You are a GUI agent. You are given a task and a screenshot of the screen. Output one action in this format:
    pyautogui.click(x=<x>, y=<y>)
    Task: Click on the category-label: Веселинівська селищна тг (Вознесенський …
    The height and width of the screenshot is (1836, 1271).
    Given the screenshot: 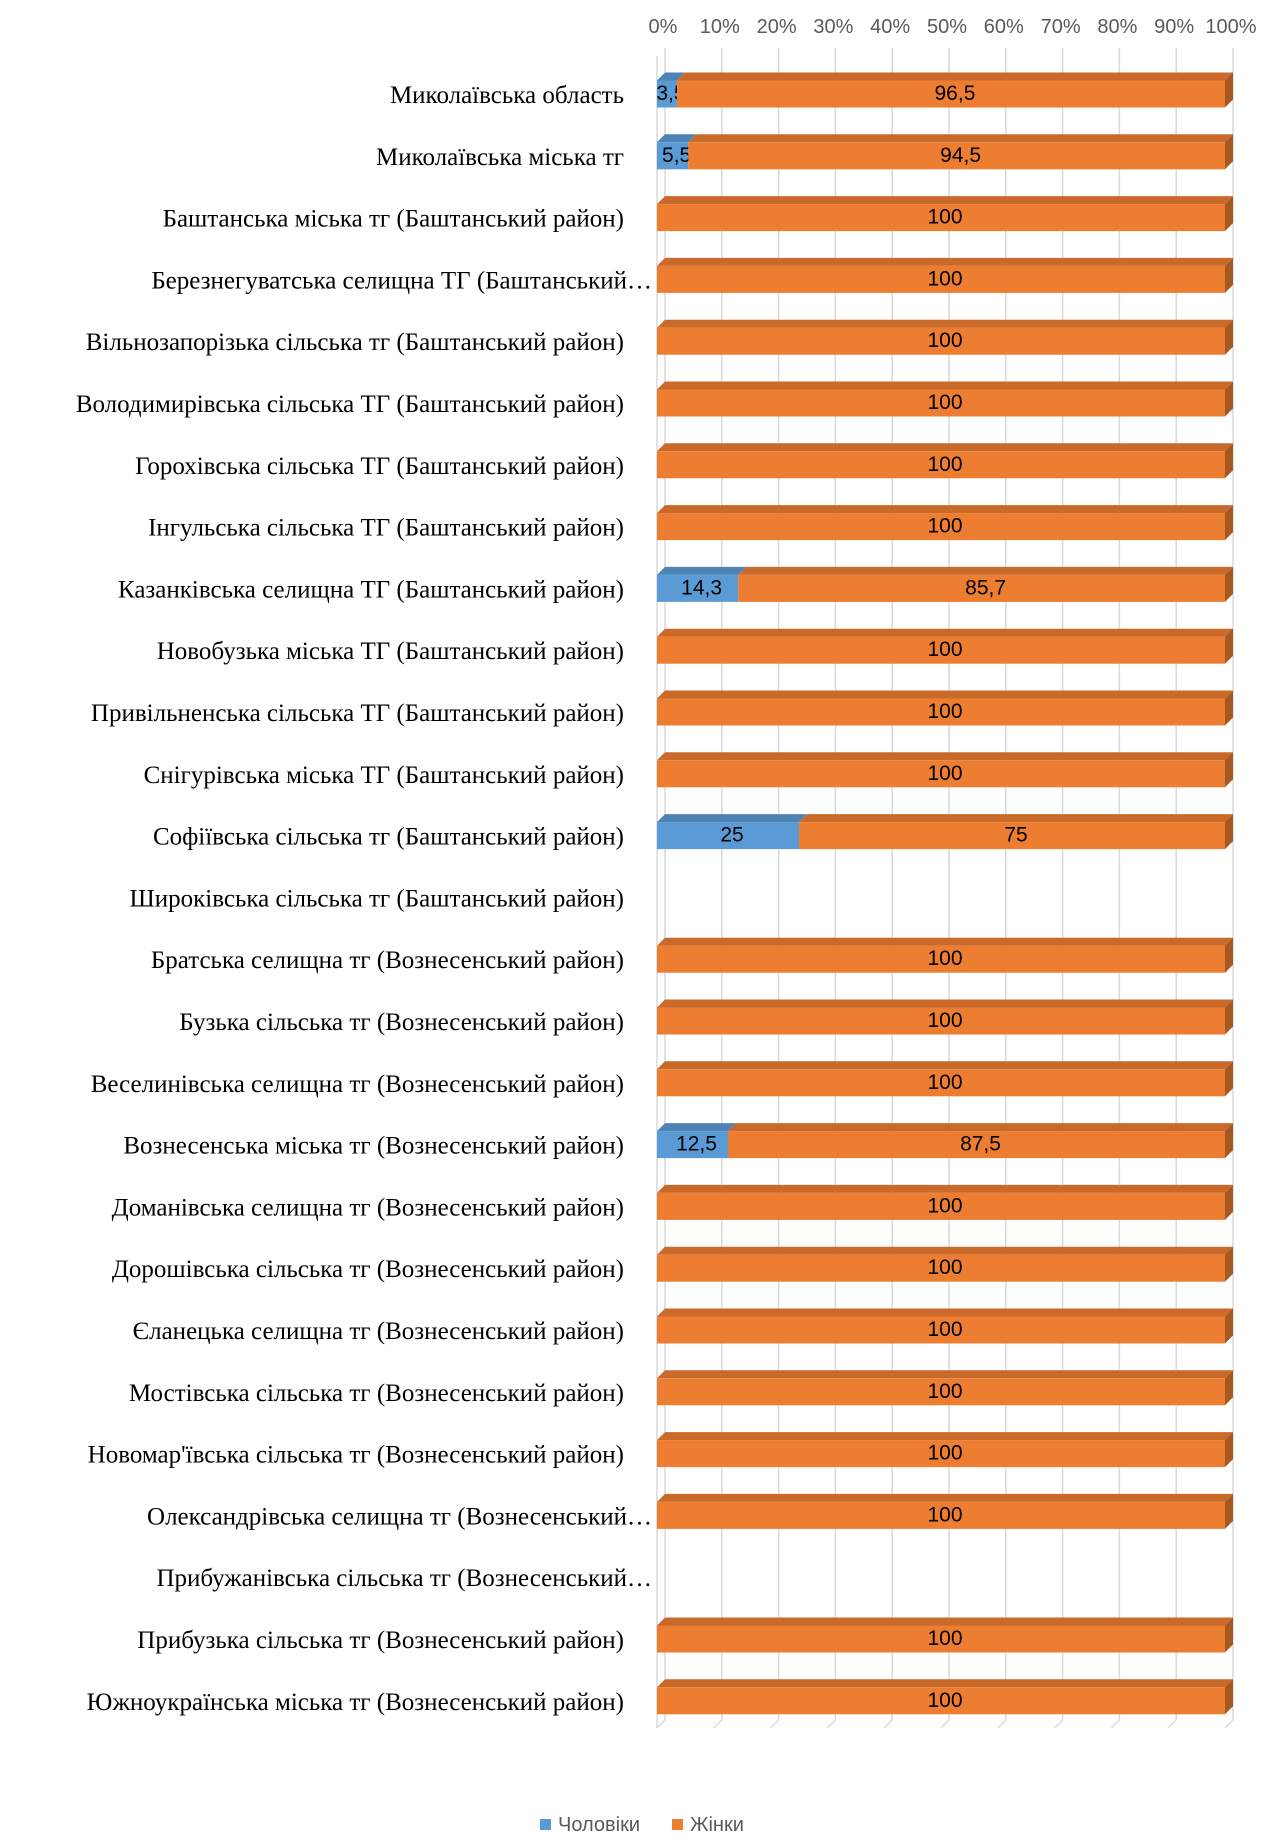 What is the action you would take?
    pyautogui.click(x=357, y=1084)
    